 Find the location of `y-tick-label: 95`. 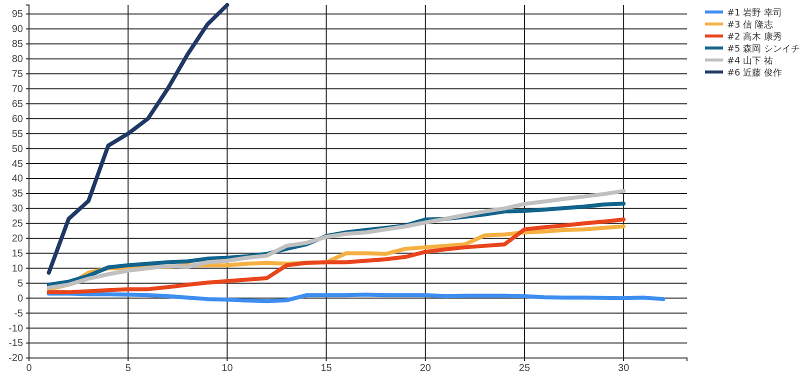

y-tick-label: 95 is located at coordinates (18, 14).